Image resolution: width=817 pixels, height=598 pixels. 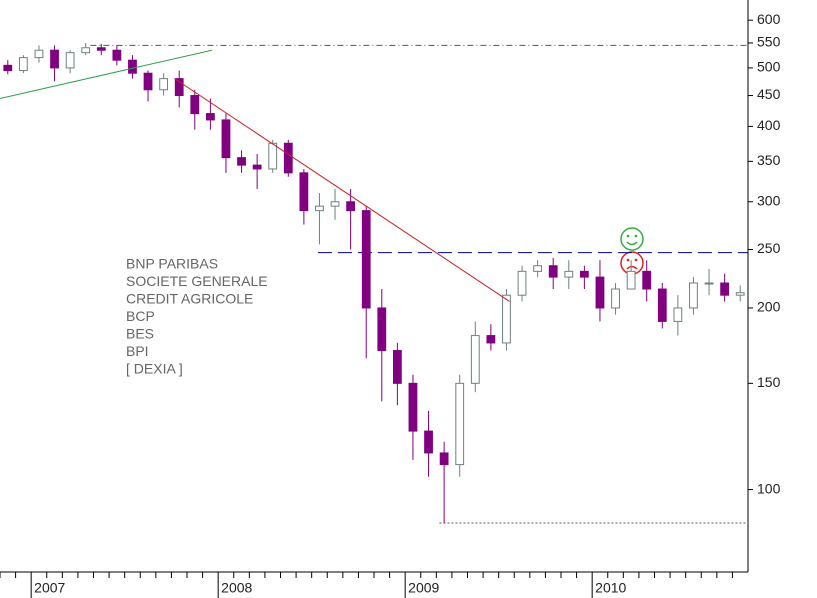 What do you see at coordinates (769, 382) in the screenshot?
I see `y-tick-label: 150` at bounding box center [769, 382].